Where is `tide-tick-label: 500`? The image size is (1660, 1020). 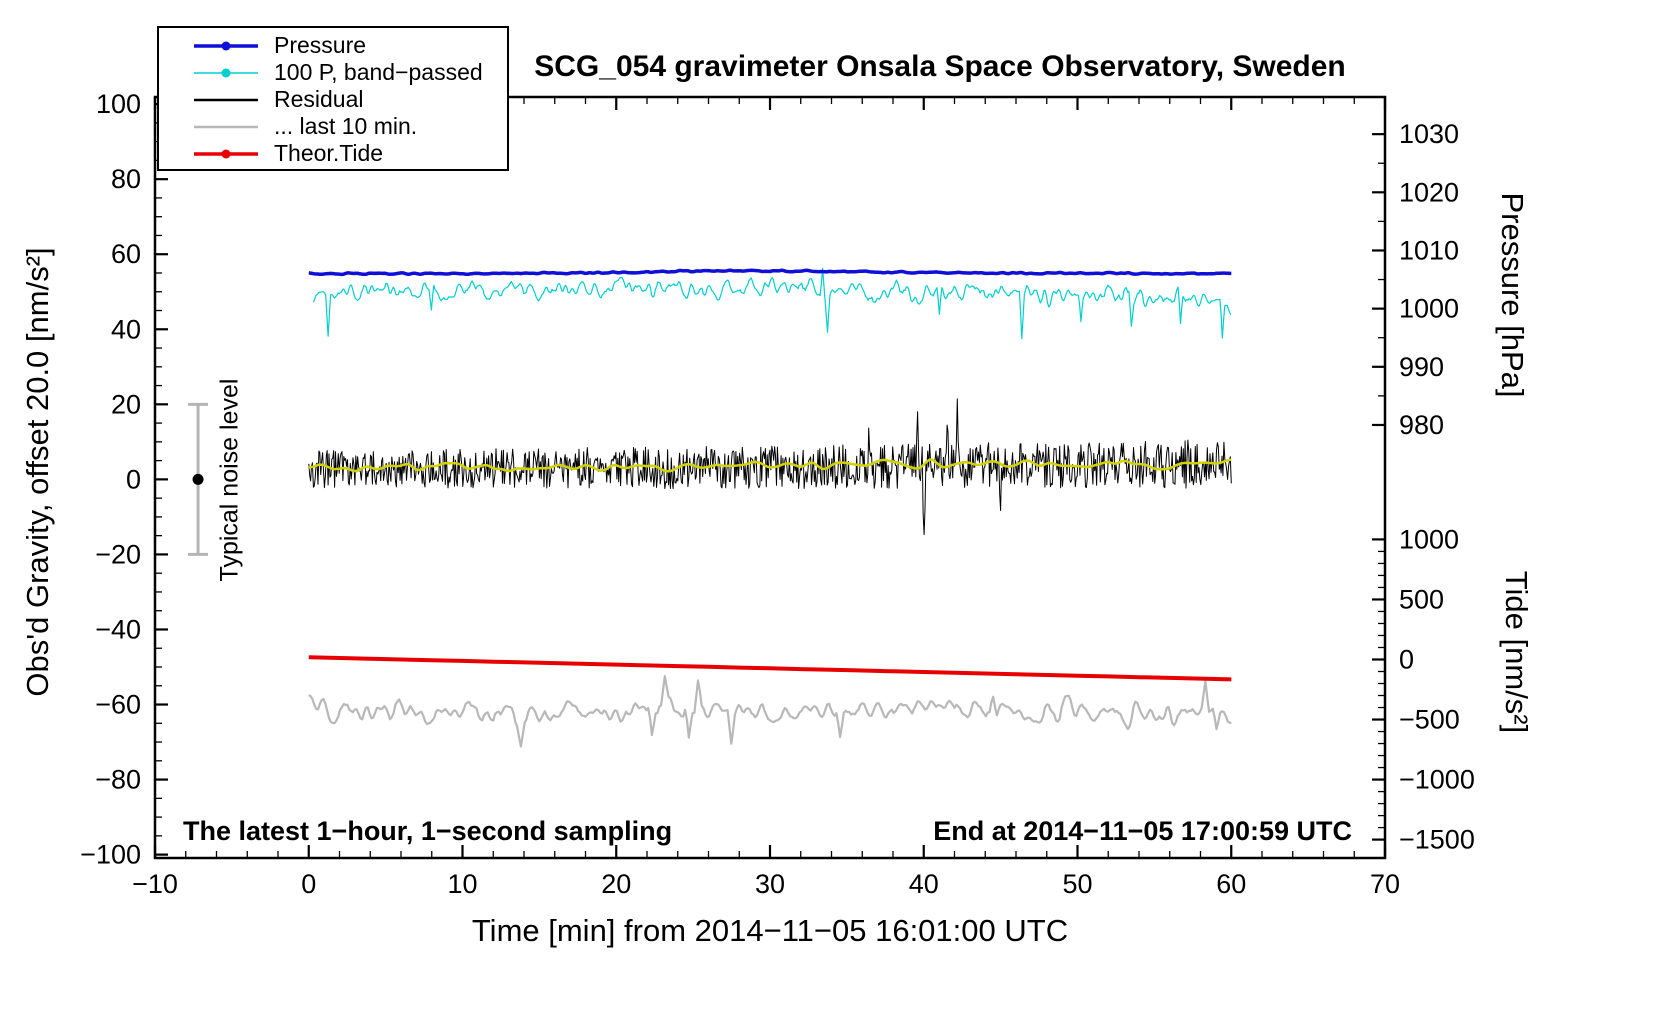
tide-tick-label: 500 is located at coordinates (1421, 599).